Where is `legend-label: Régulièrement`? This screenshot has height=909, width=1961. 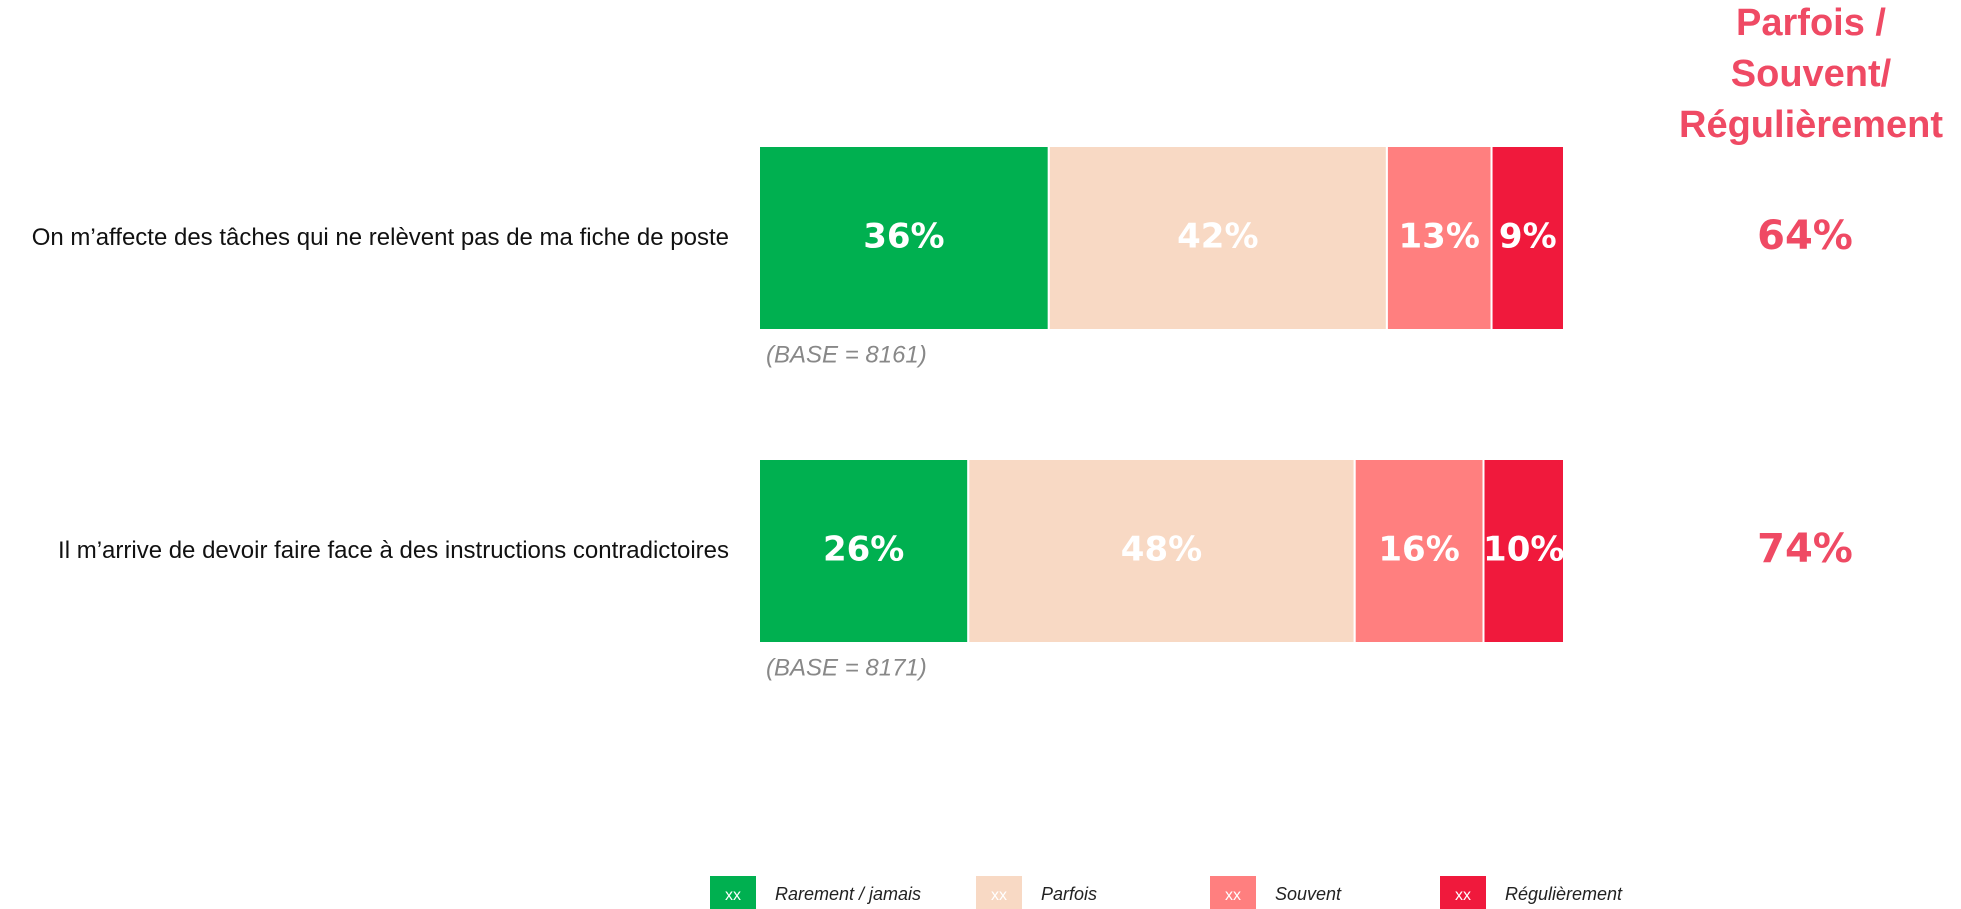 legend-label: Régulièrement is located at coordinates (1564, 894).